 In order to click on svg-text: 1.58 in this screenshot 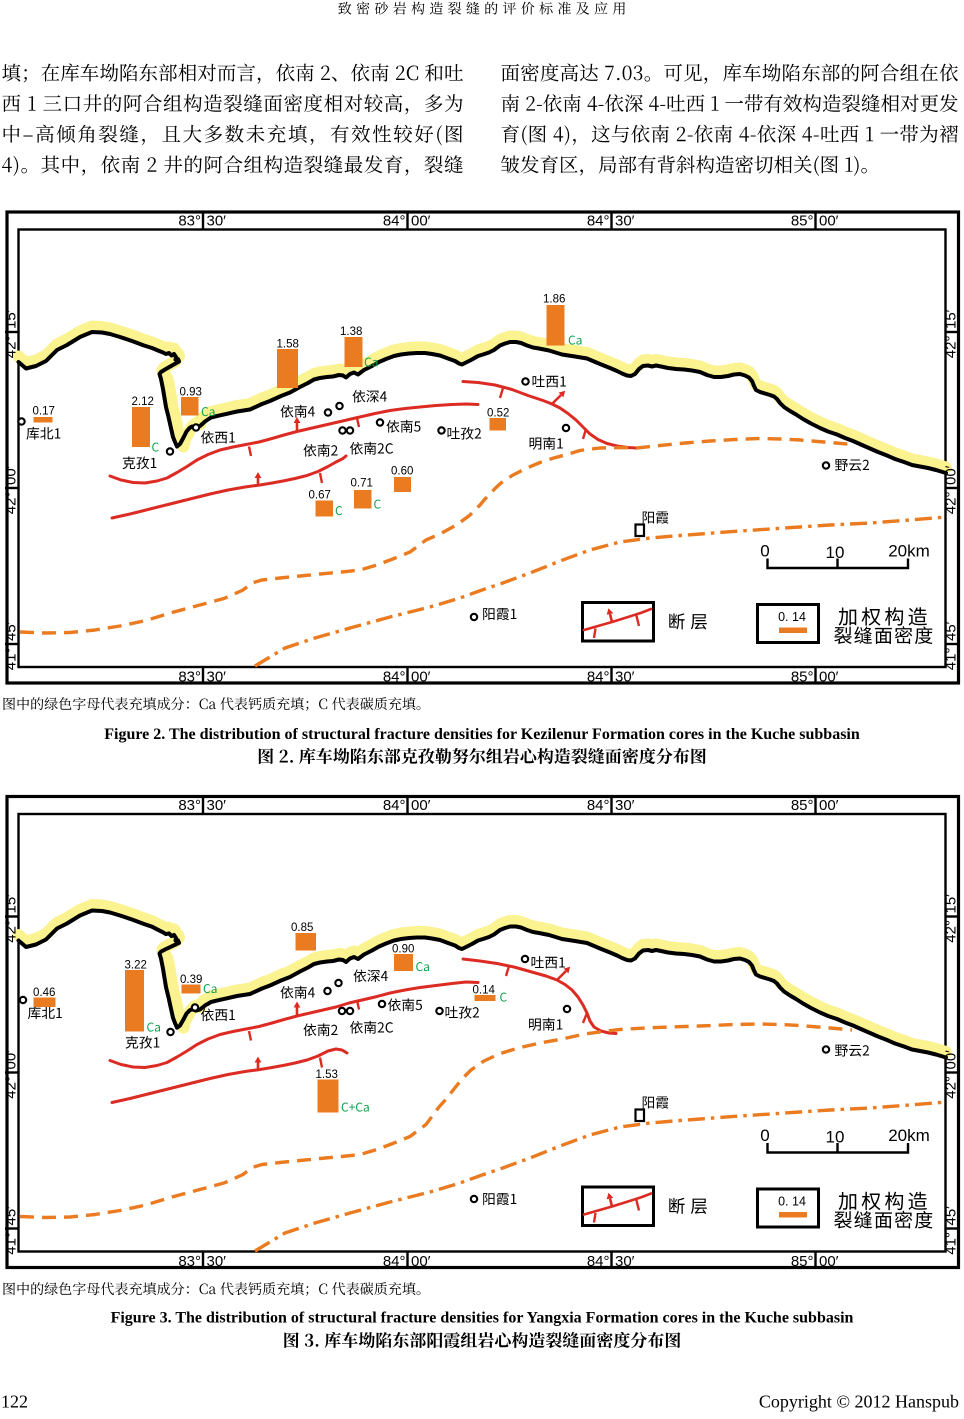, I will do `click(288, 345)`.